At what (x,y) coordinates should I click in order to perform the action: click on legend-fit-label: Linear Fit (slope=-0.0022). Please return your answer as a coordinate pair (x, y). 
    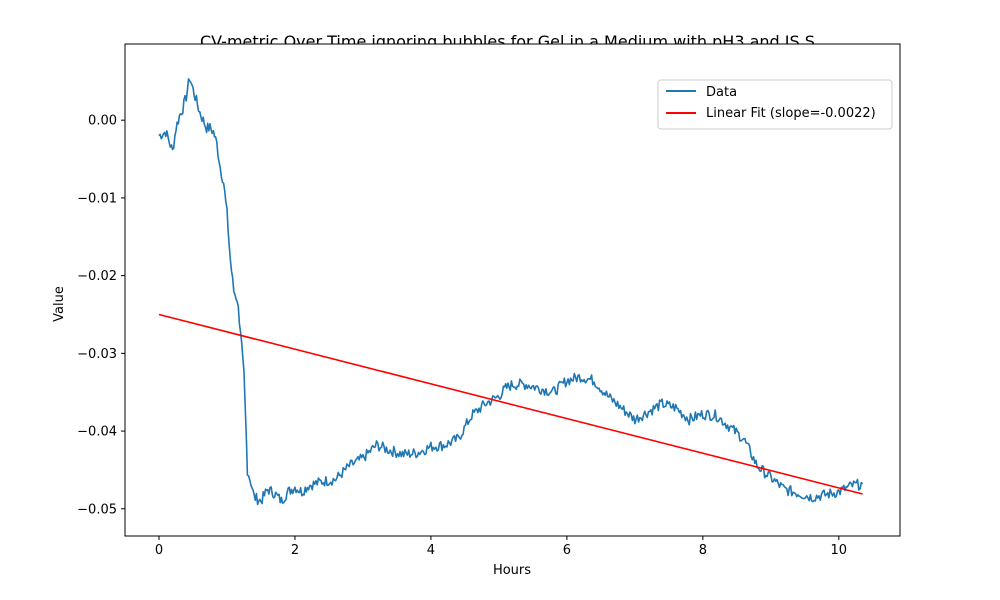
    Looking at the image, I should click on (791, 113).